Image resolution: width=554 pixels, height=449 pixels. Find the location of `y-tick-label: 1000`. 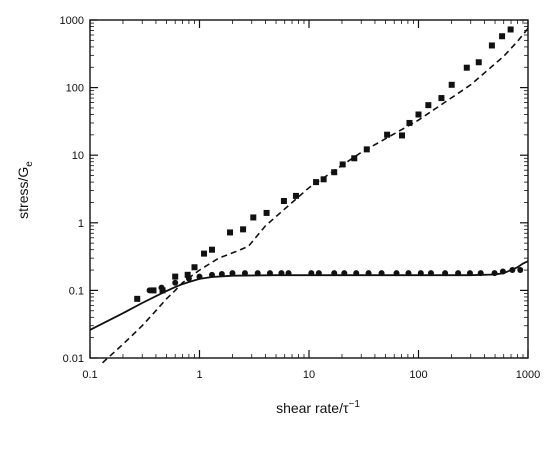

y-tick-label: 1000 is located at coordinates (72, 21).